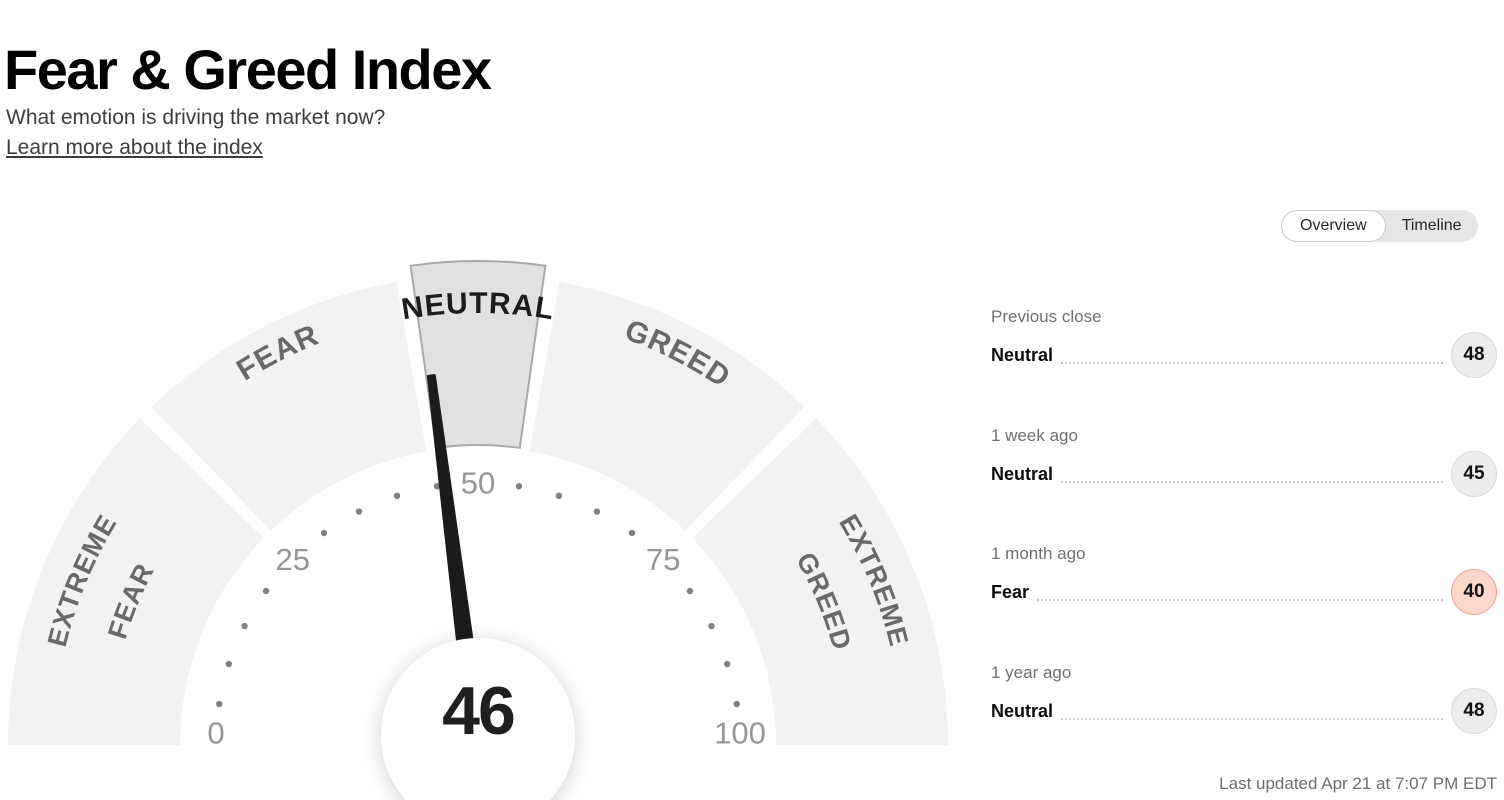 This screenshot has height=800, width=1504. Describe the element at coordinates (1031, 672) in the screenshot. I see `history-period-label: 1 year ago` at that location.